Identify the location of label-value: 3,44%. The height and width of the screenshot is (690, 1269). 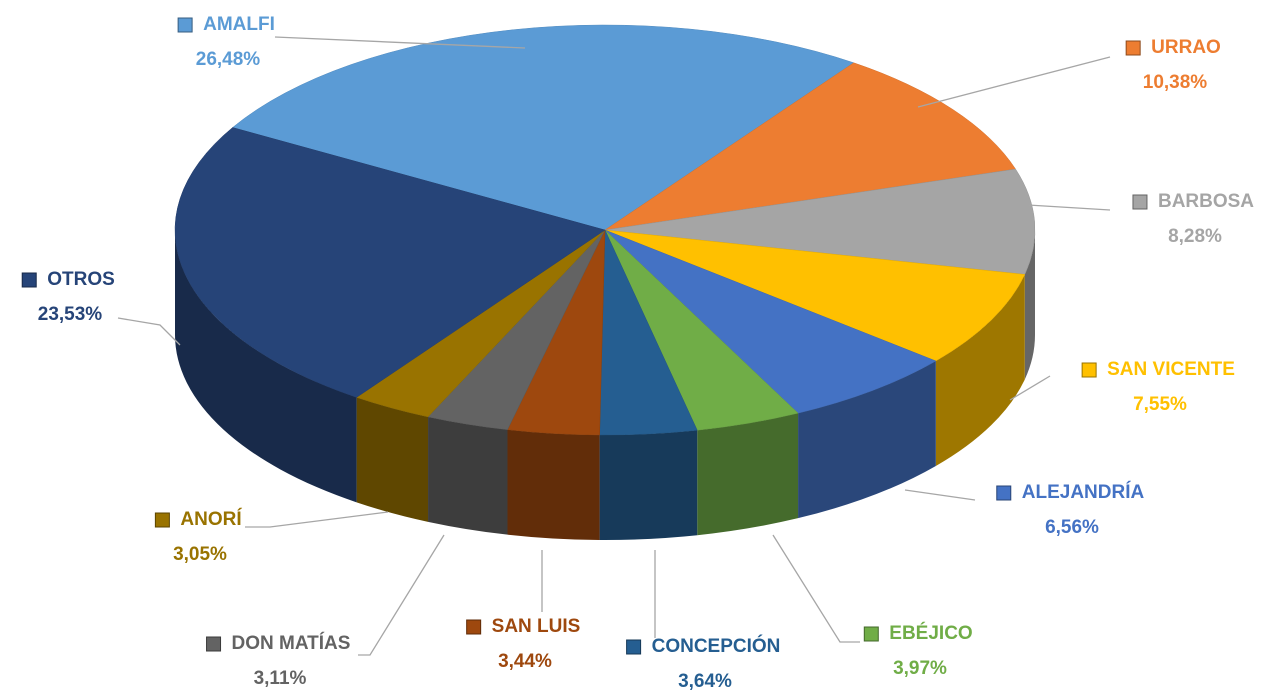
(525, 661).